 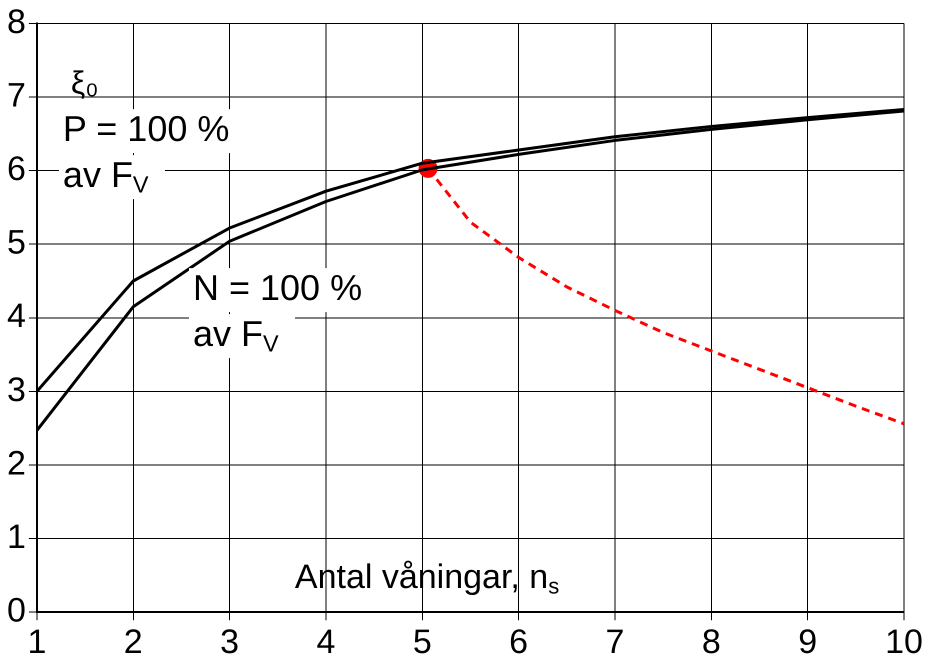 I want to click on x-tick-label: 10, so click(x=904, y=641).